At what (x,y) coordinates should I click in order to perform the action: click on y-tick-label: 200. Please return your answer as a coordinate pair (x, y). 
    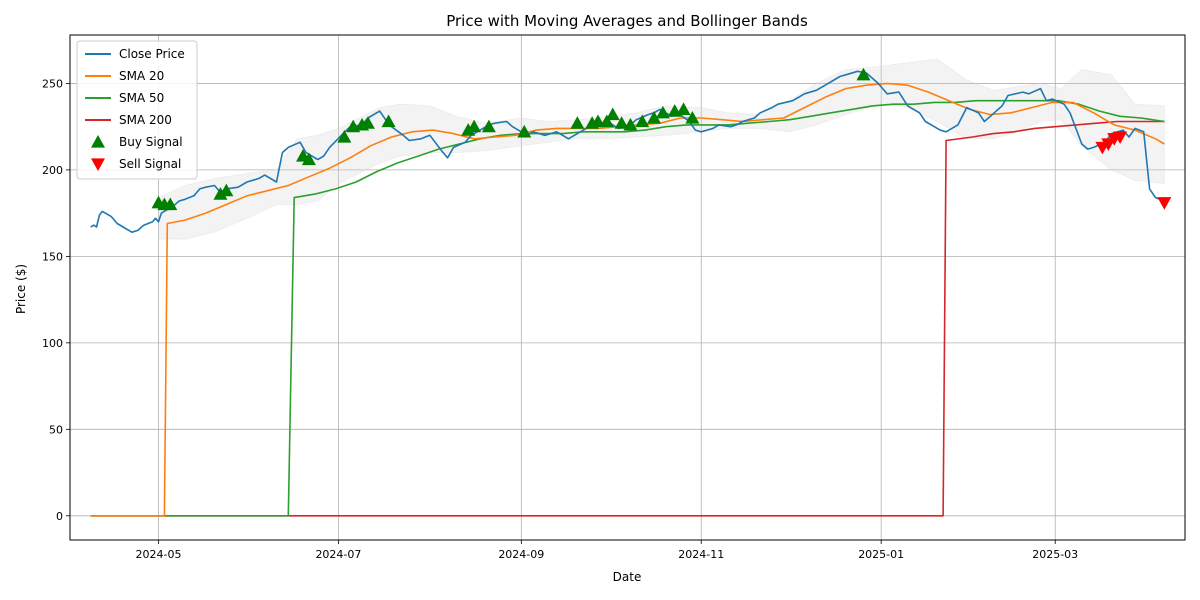
    Looking at the image, I should click on (52, 170).